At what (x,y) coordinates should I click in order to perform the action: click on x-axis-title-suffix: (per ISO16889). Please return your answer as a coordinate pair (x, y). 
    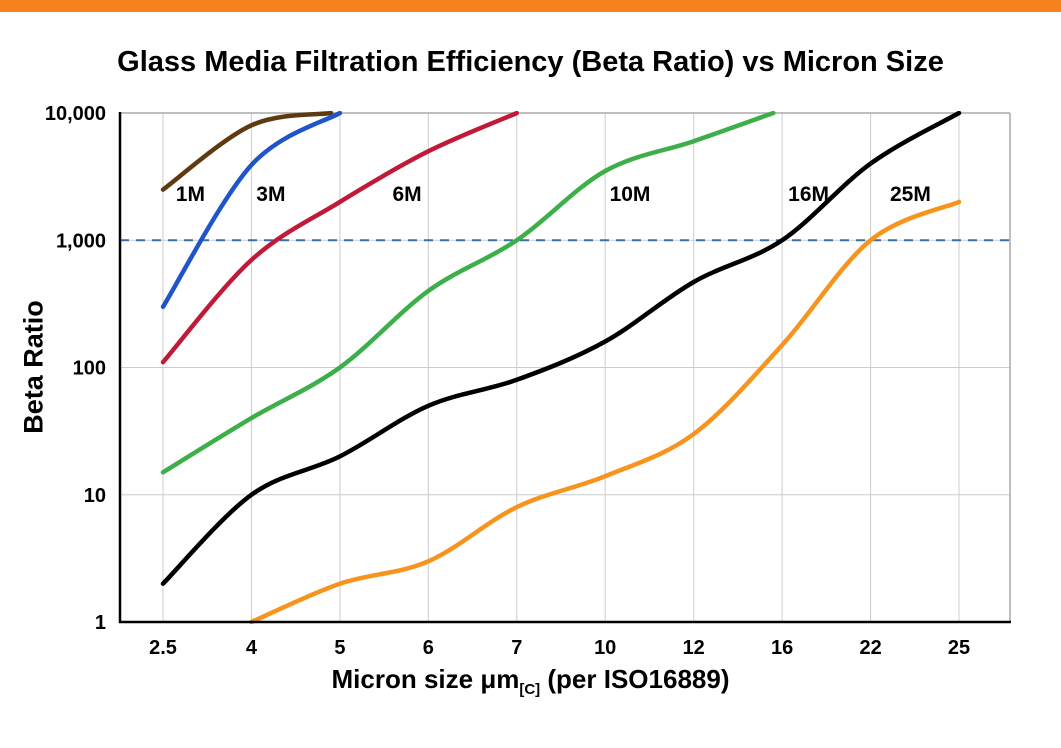
    Looking at the image, I should click on (635, 679).